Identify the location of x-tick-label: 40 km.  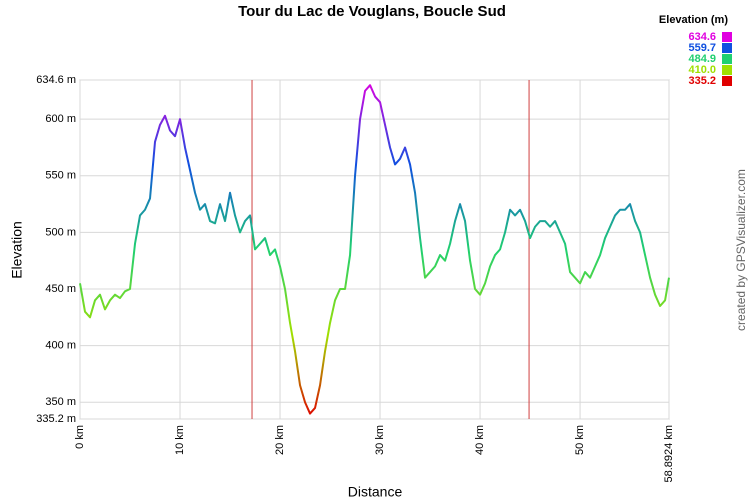
(480, 440).